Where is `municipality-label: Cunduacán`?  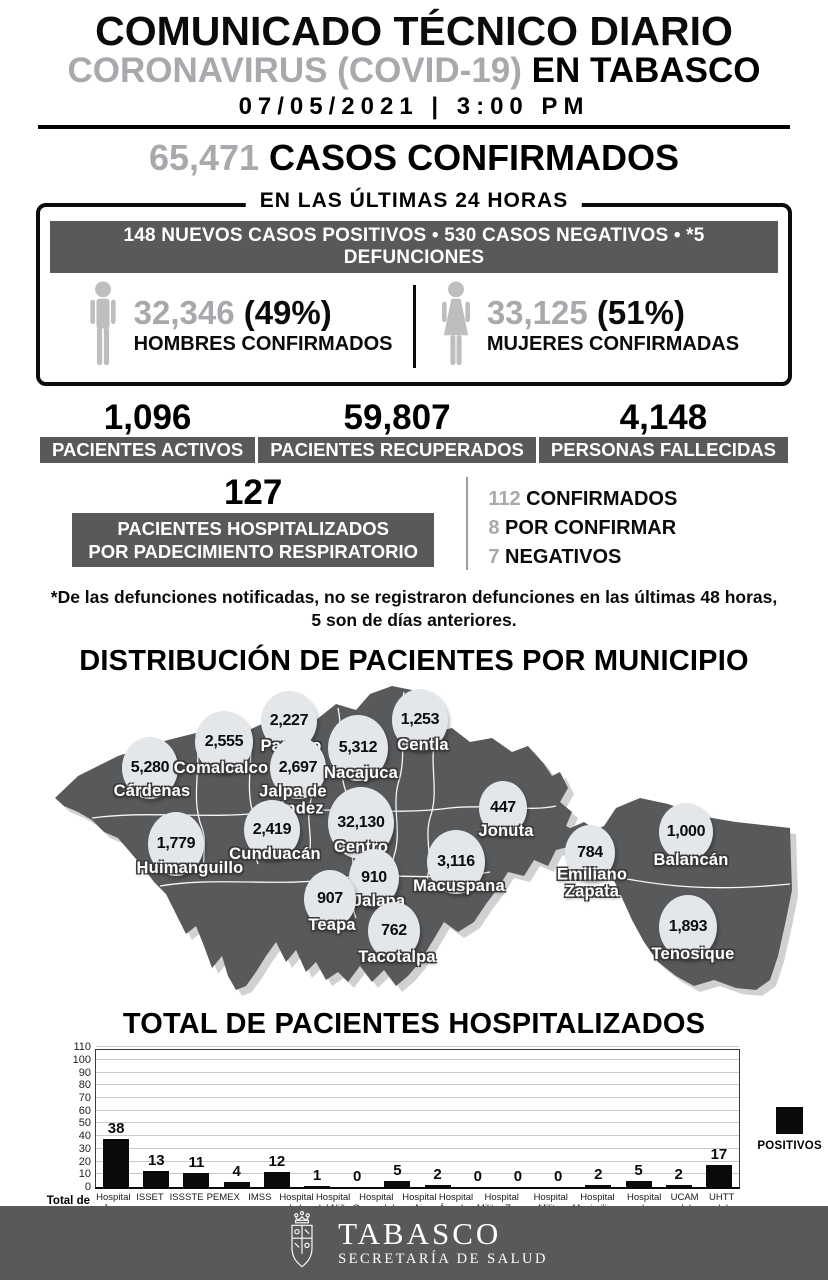 municipality-label: Cunduacán is located at coordinates (275, 853).